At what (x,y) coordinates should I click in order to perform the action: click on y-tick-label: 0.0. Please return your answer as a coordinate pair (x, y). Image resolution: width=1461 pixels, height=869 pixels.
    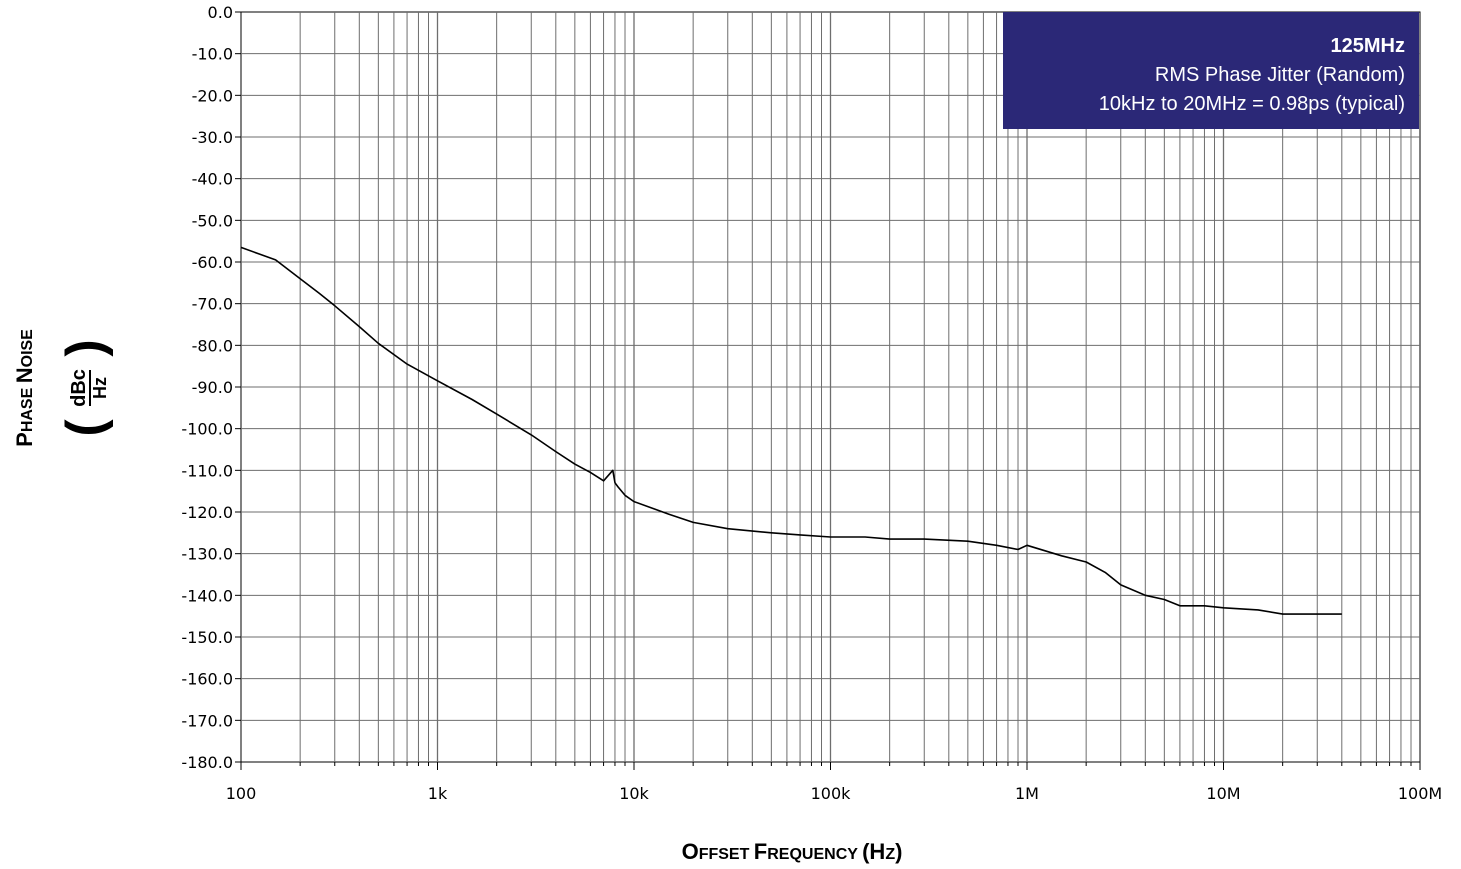
    Looking at the image, I should click on (220, 12).